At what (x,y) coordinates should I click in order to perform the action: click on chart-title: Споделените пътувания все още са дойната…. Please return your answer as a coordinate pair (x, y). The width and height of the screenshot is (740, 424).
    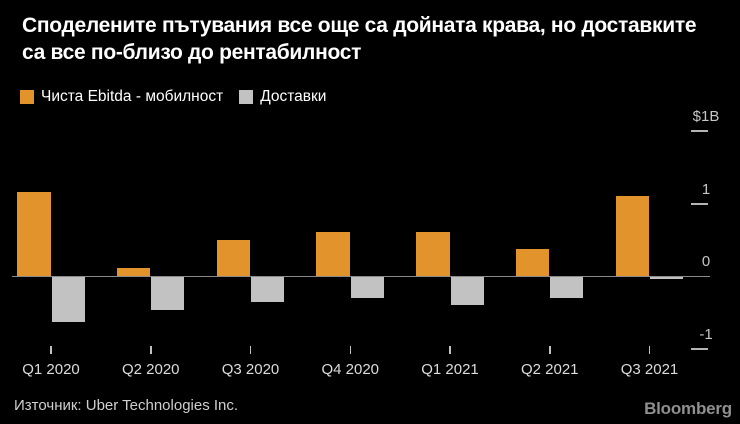
    Looking at the image, I should click on (359, 39).